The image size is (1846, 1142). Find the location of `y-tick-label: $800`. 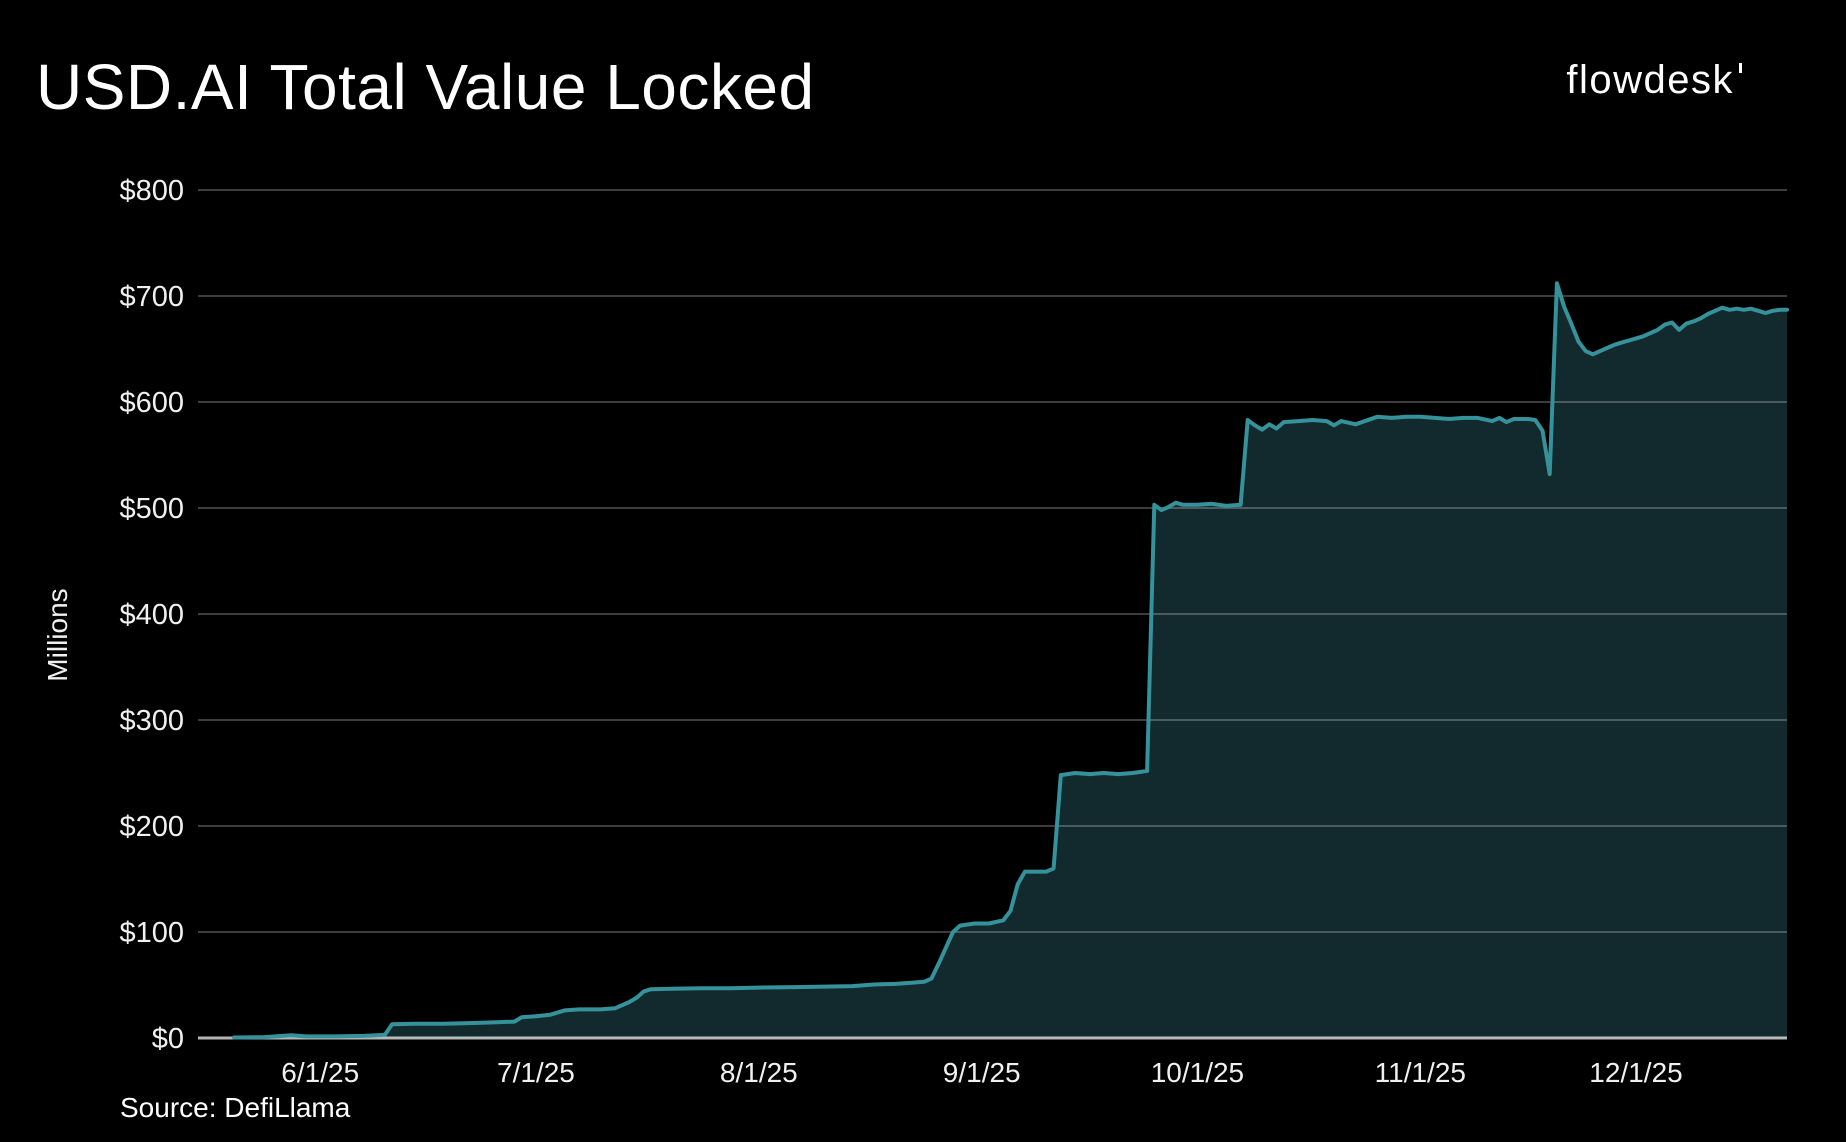

y-tick-label: $800 is located at coordinates (151, 191).